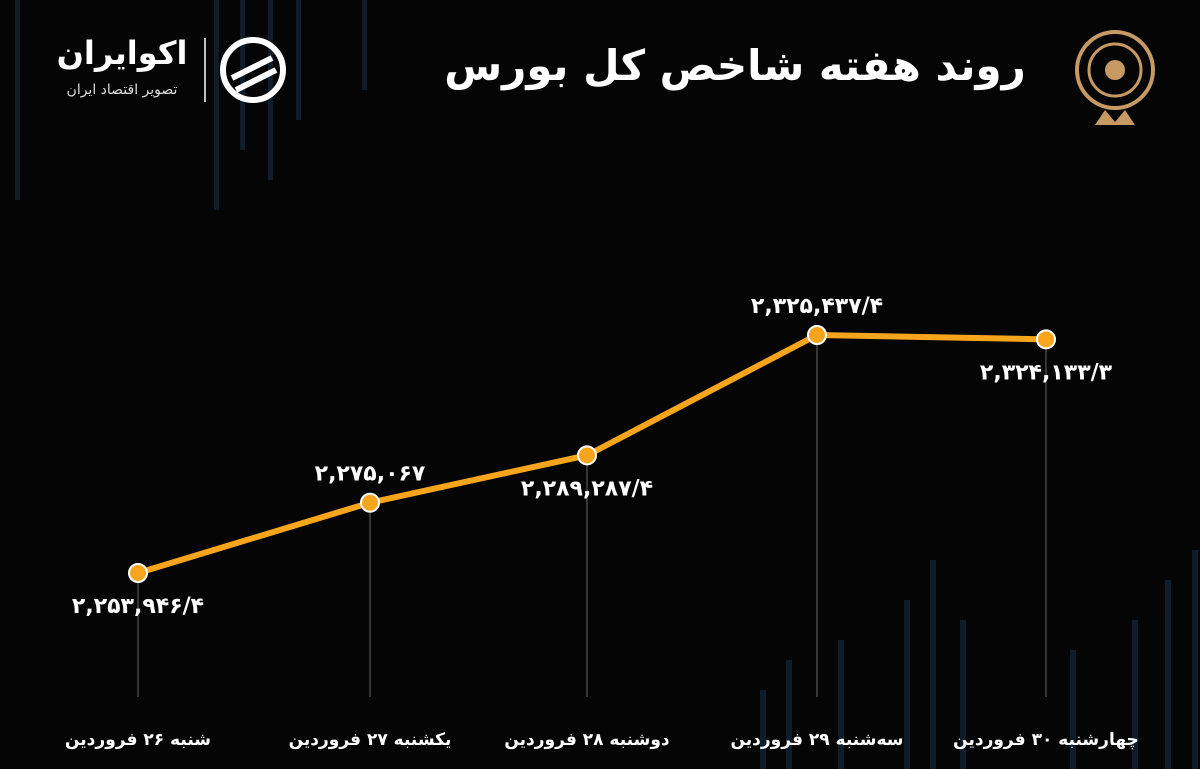  I want to click on data-label: ۲,۲۵۳,۹۴۶/۴, so click(138, 606).